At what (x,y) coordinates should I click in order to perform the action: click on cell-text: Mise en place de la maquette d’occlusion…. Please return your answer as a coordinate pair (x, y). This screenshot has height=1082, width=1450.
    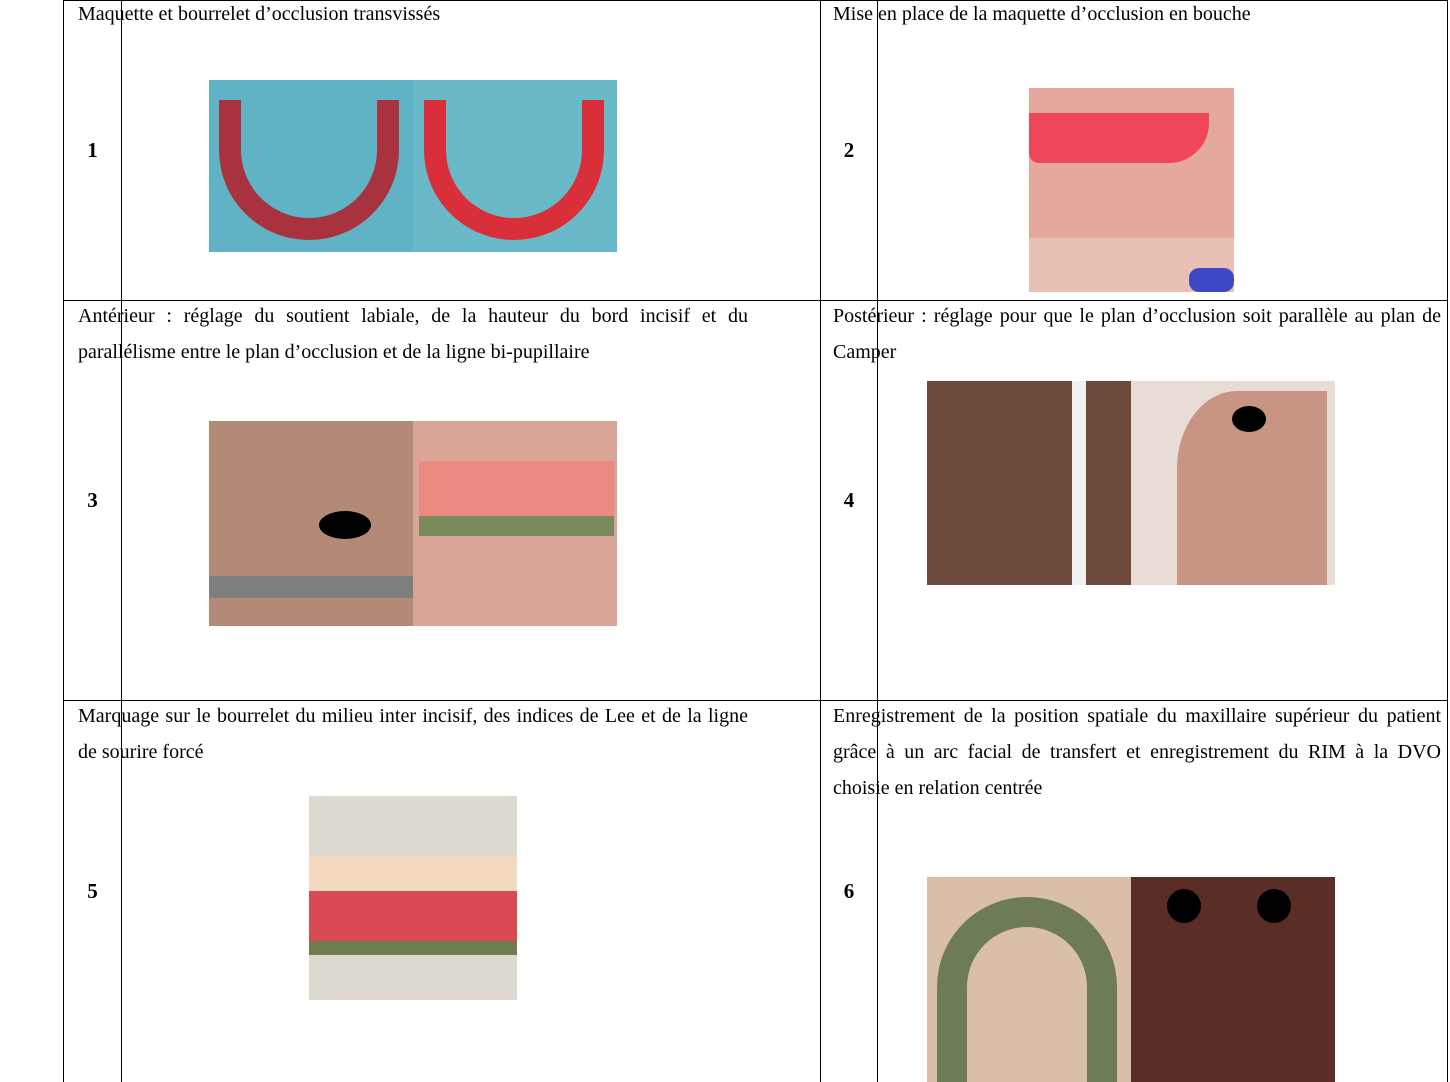
    Looking at the image, I should click on (1042, 14).